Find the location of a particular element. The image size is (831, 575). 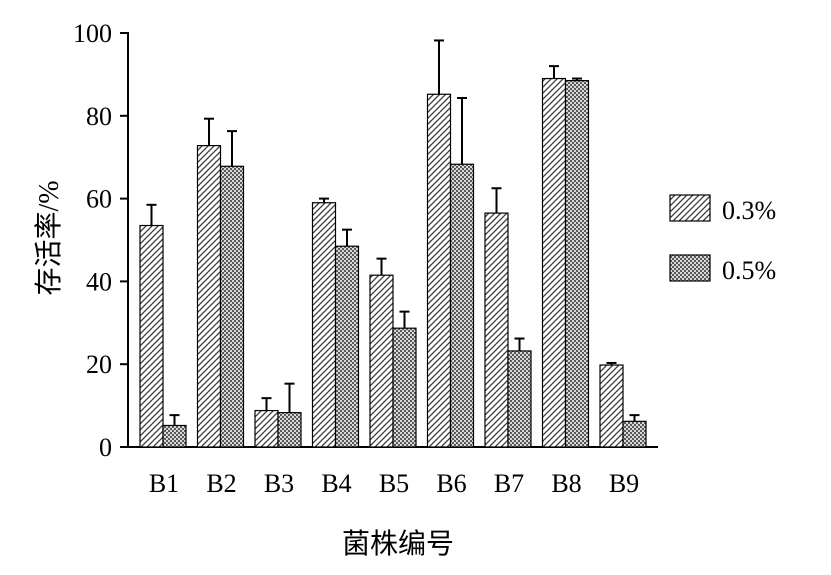

bar-B9-0.3% is located at coordinates (611, 406).